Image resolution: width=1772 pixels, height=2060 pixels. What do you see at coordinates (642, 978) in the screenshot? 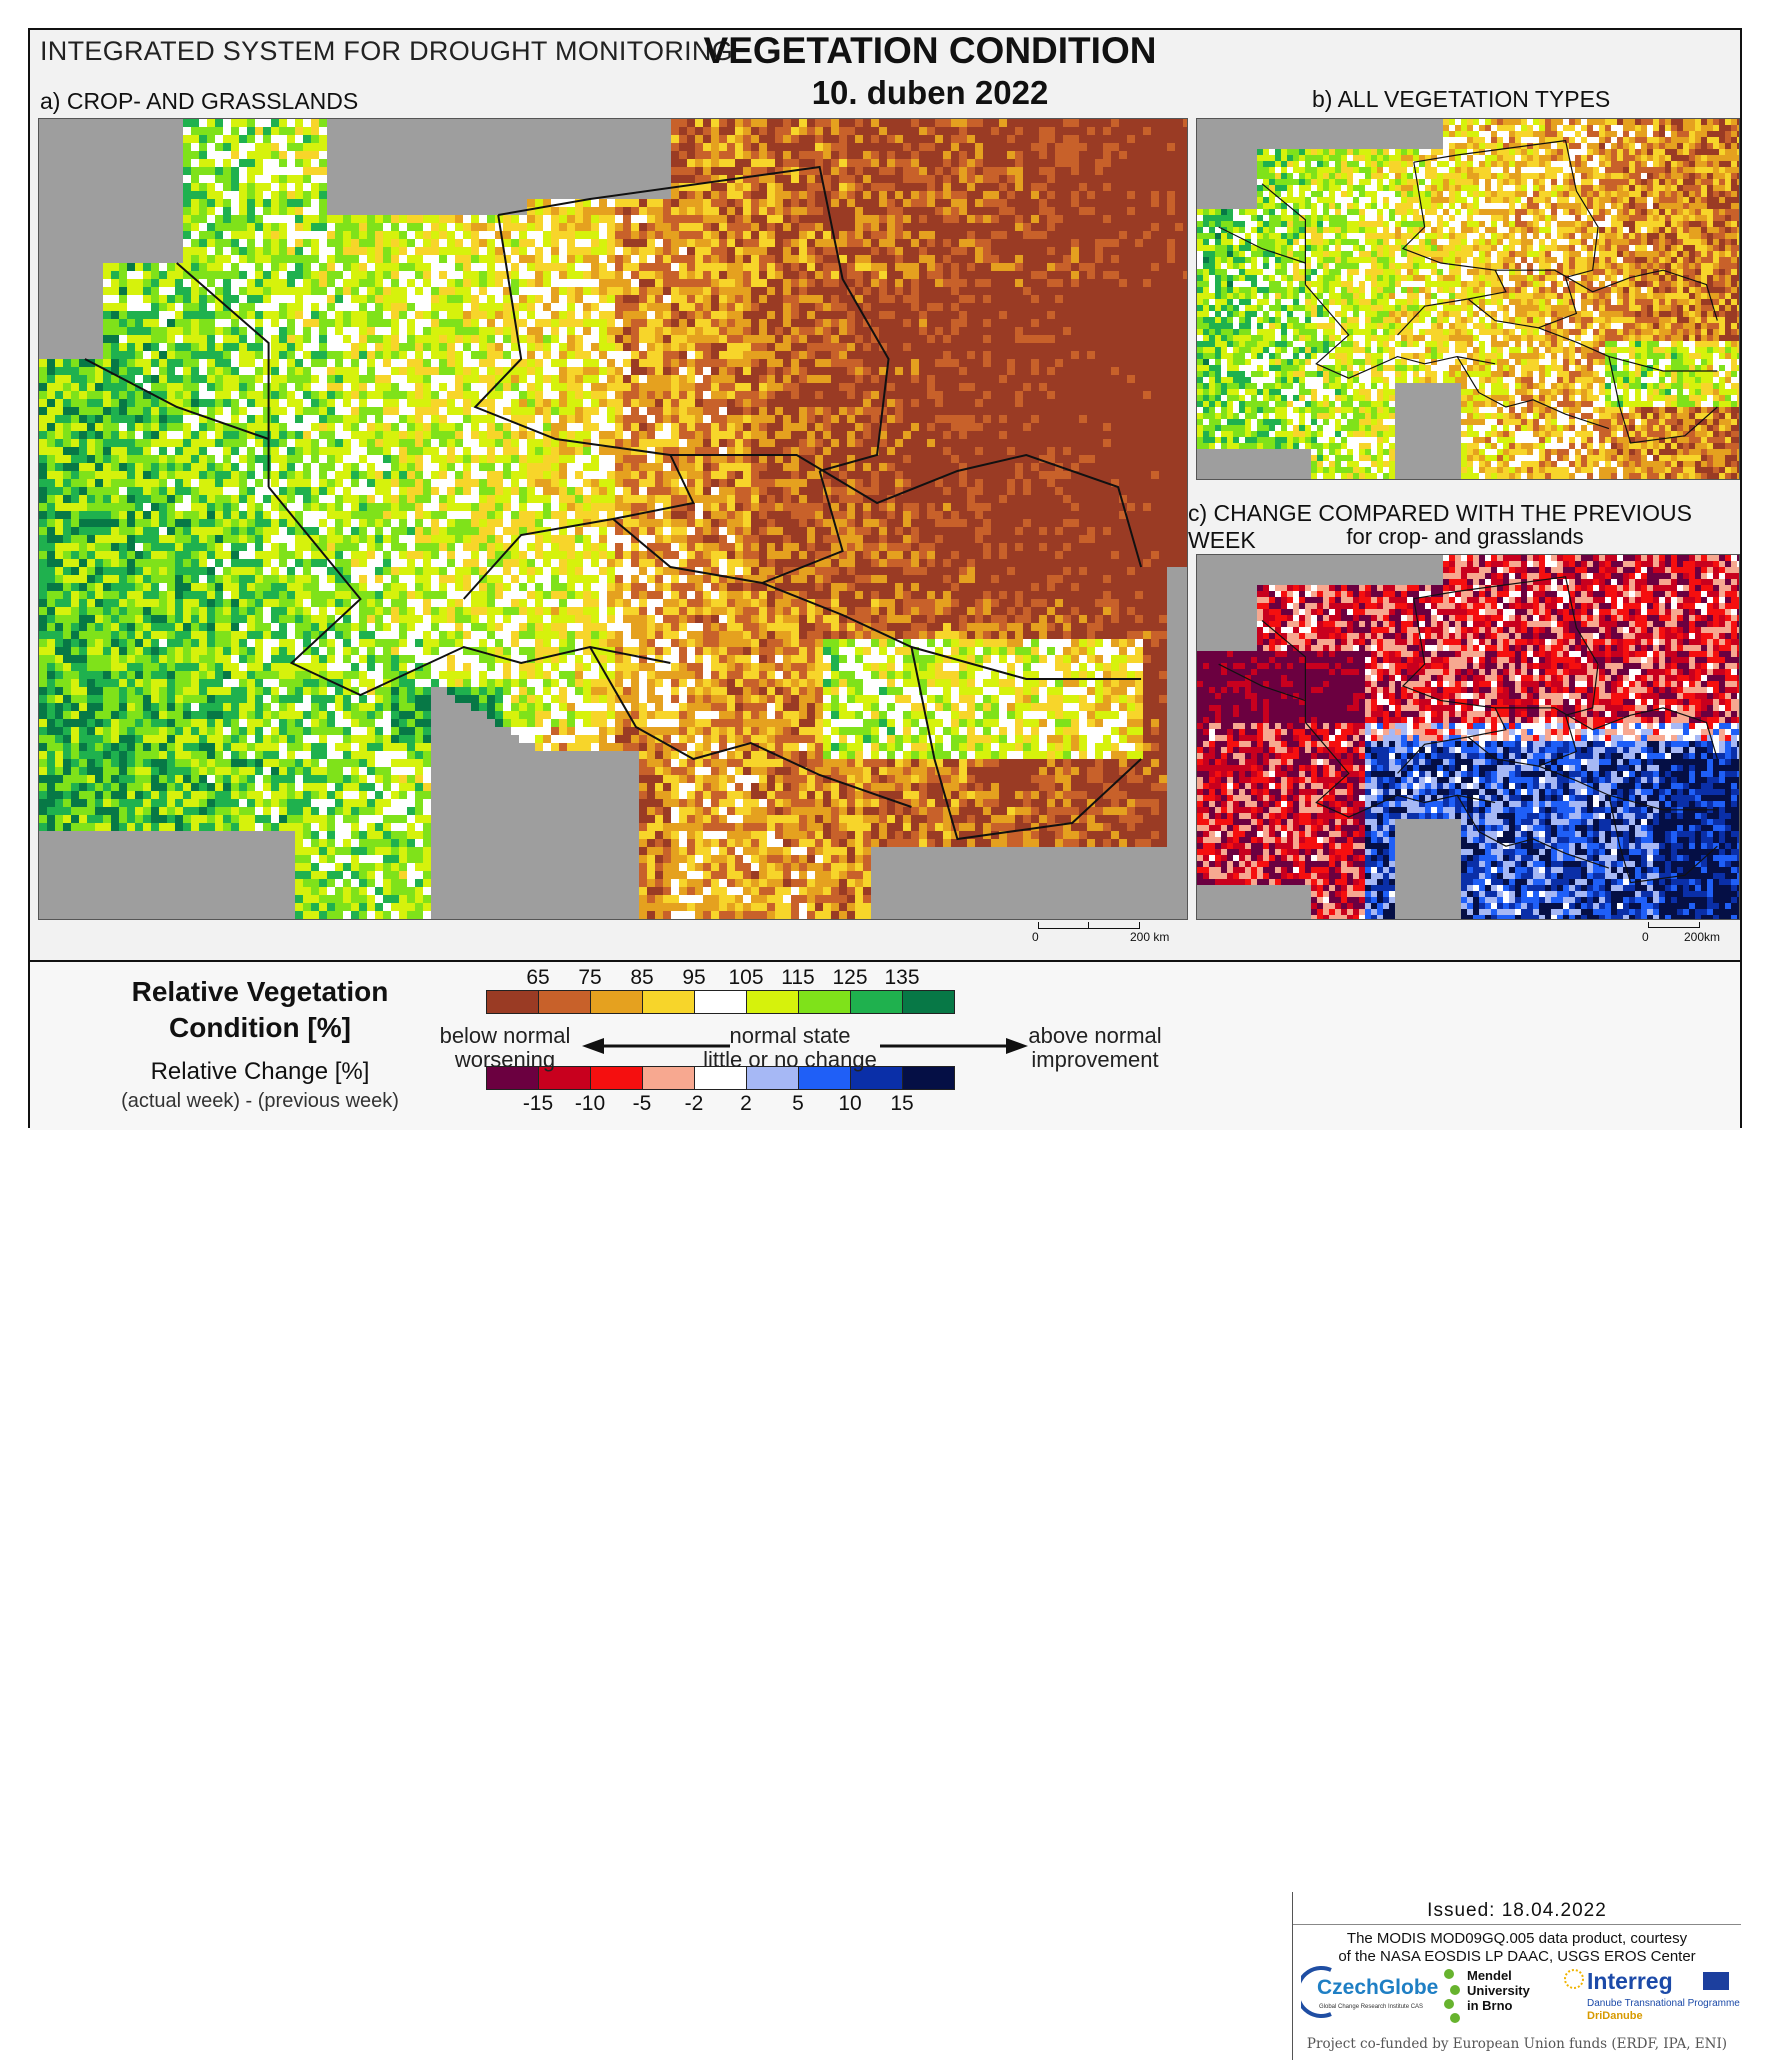
I see `rvc-tick-2: 85` at bounding box center [642, 978].